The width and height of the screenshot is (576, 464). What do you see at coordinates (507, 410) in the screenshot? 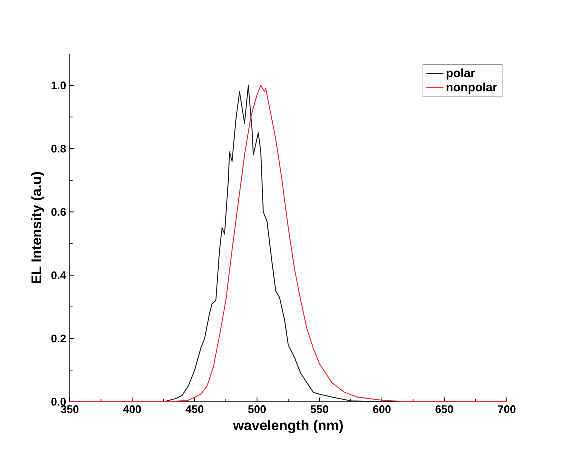
I see `x-tick-label: 700` at bounding box center [507, 410].